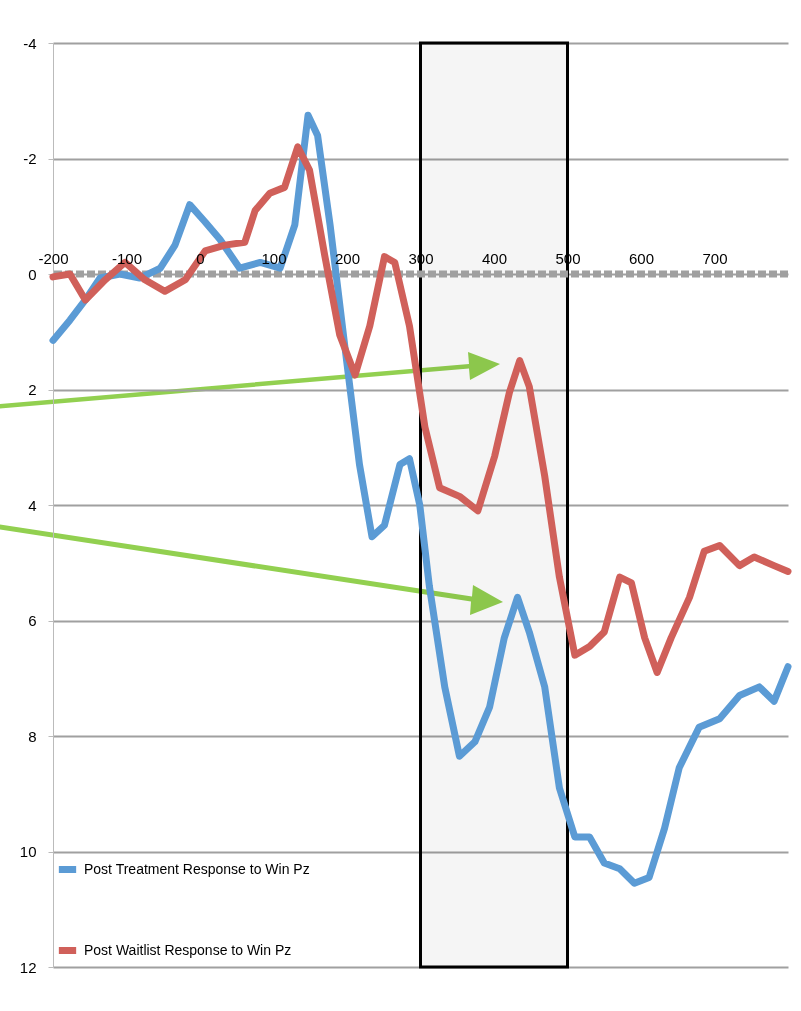 Image resolution: width=801 pixels, height=1011 pixels. Describe the element at coordinates (32, 389) in the screenshot. I see `y-tick-label: 2` at that location.